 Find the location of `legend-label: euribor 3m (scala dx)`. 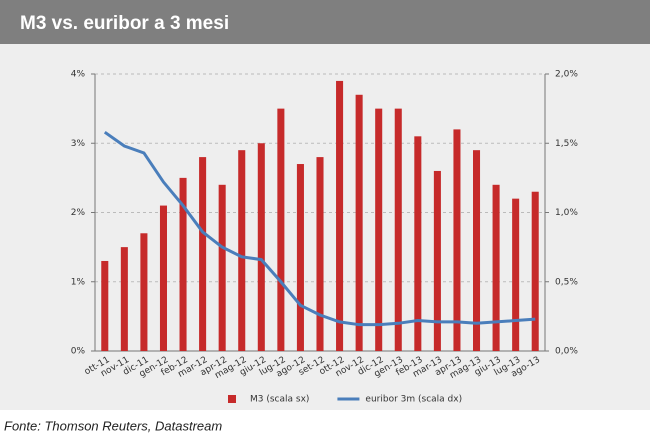

legend-label: euribor 3m (scala dx) is located at coordinates (413, 400).